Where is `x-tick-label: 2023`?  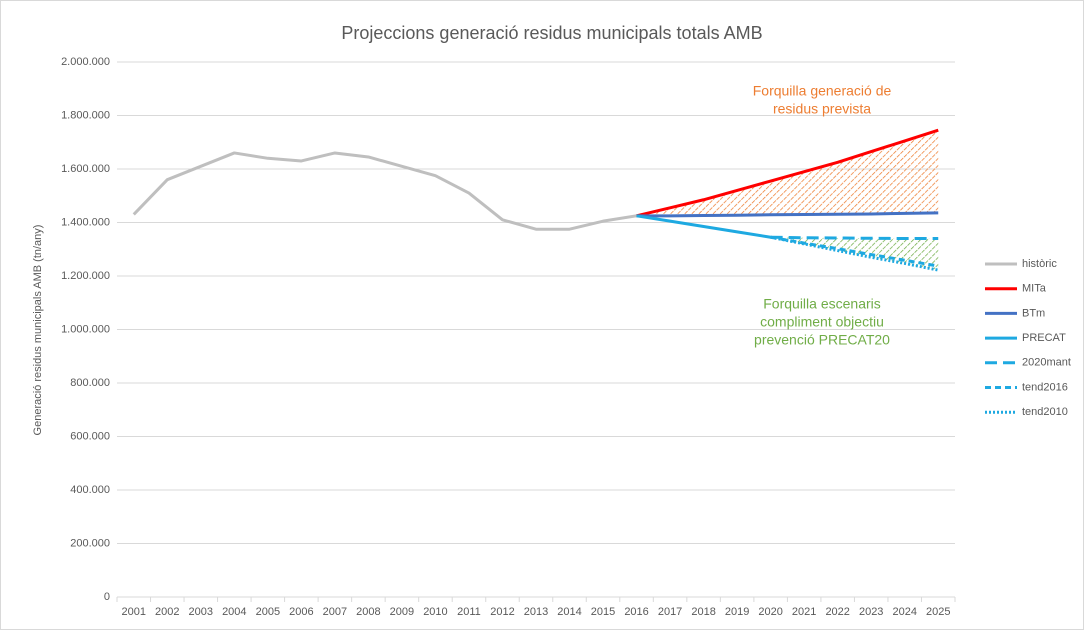
x-tick-label: 2023 is located at coordinates (871, 612).